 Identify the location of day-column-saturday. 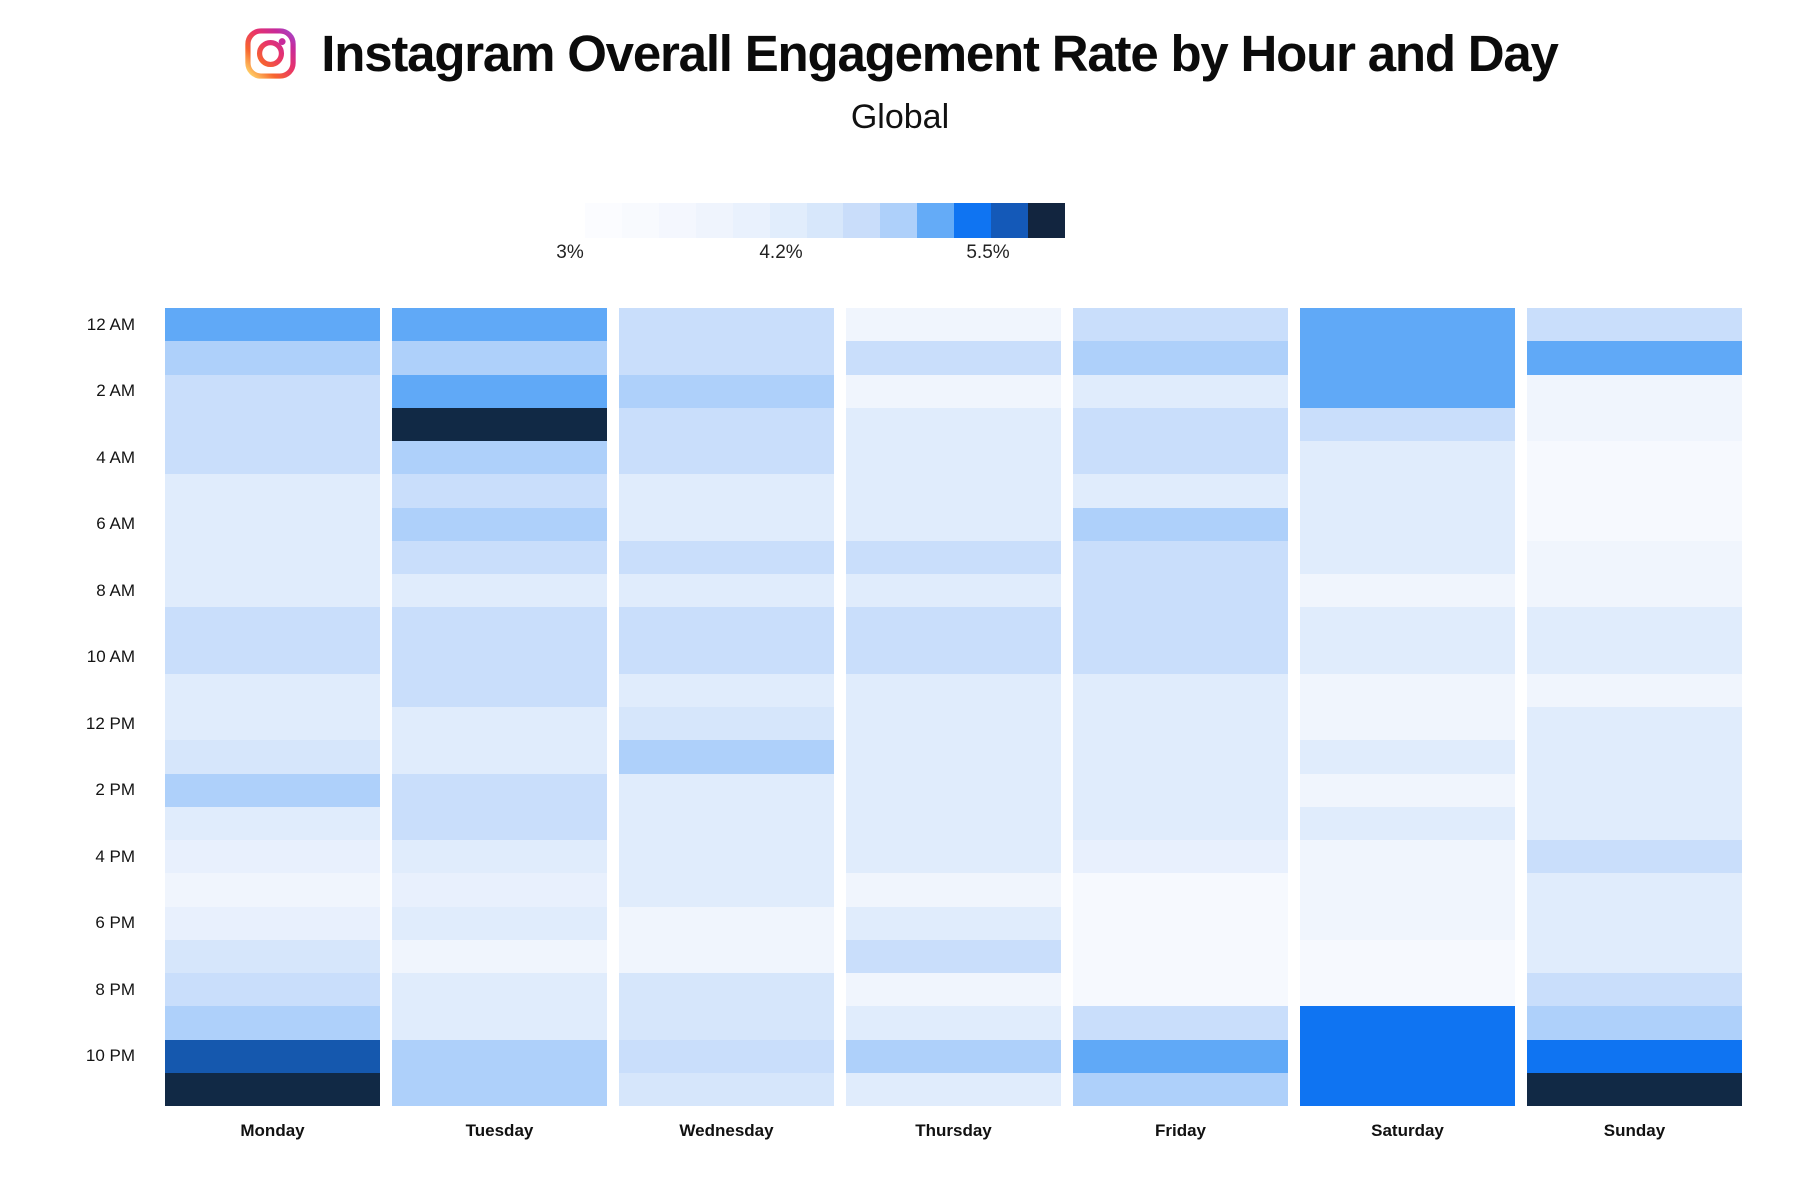
(1407, 707).